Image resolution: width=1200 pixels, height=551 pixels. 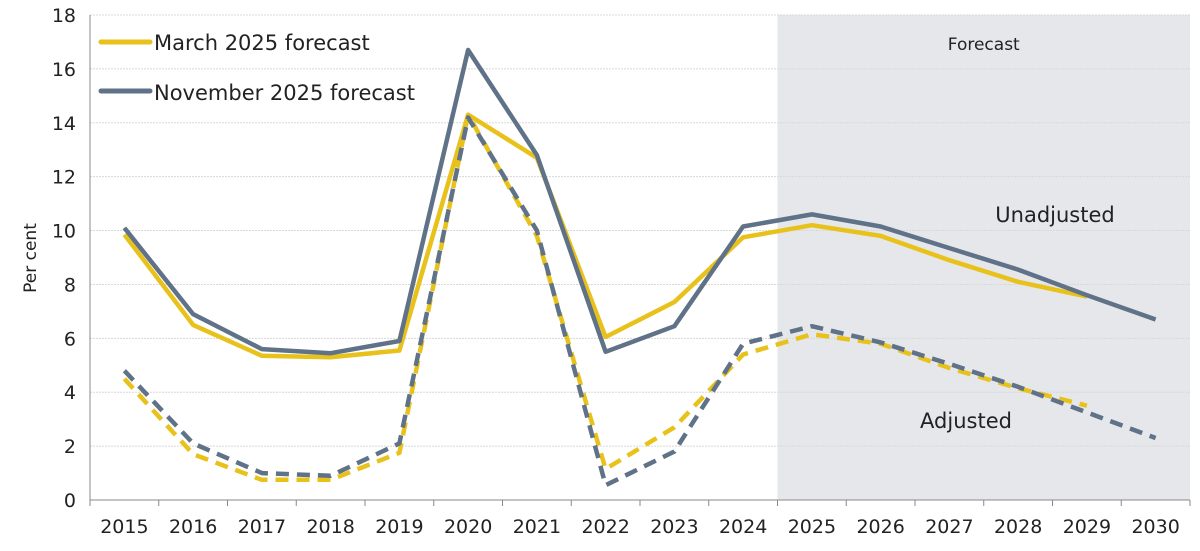 I want to click on x-tick-label: 2018, so click(x=330, y=527).